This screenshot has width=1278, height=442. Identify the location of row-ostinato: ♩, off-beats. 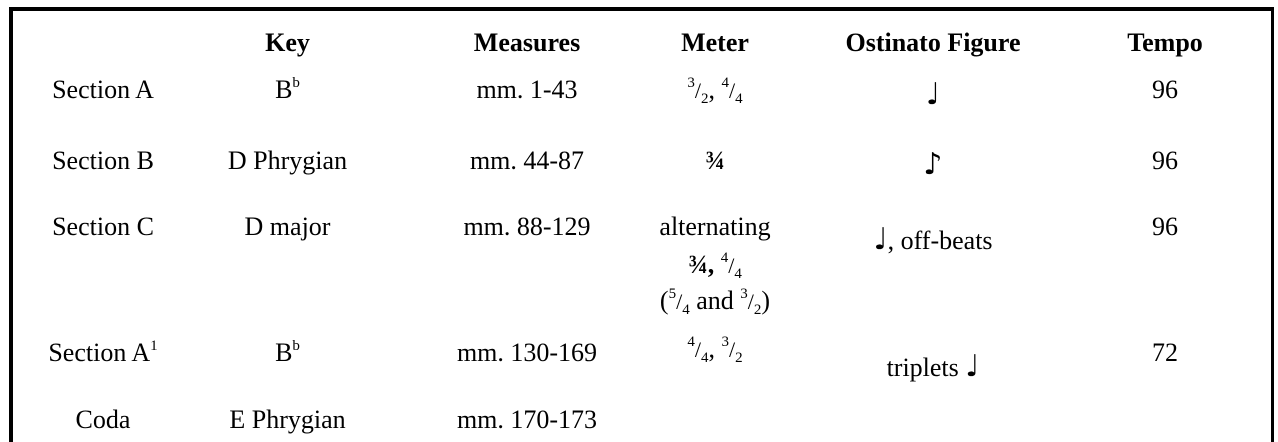
(933, 239).